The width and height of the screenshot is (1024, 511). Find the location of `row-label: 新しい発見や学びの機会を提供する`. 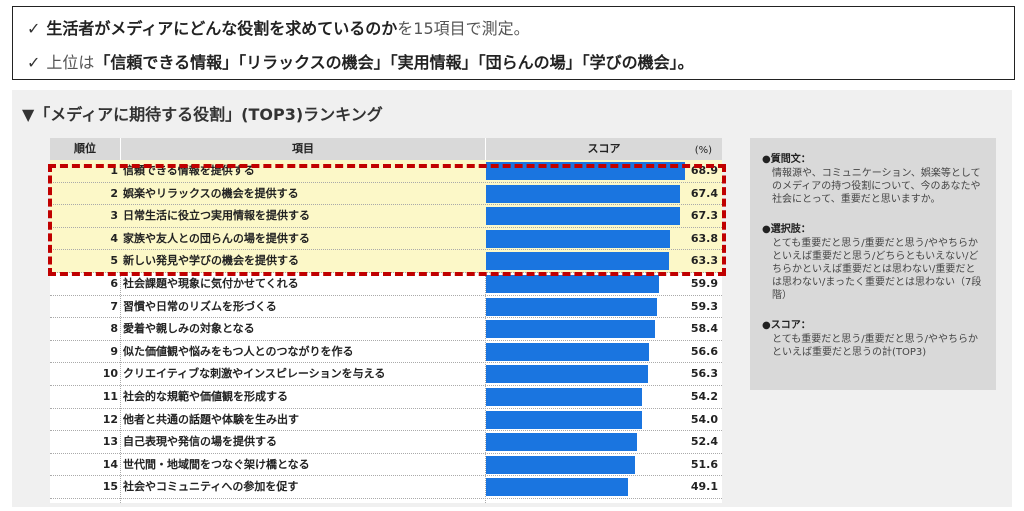

row-label: 新しい発見や学びの機会を提供する is located at coordinates (211, 261).